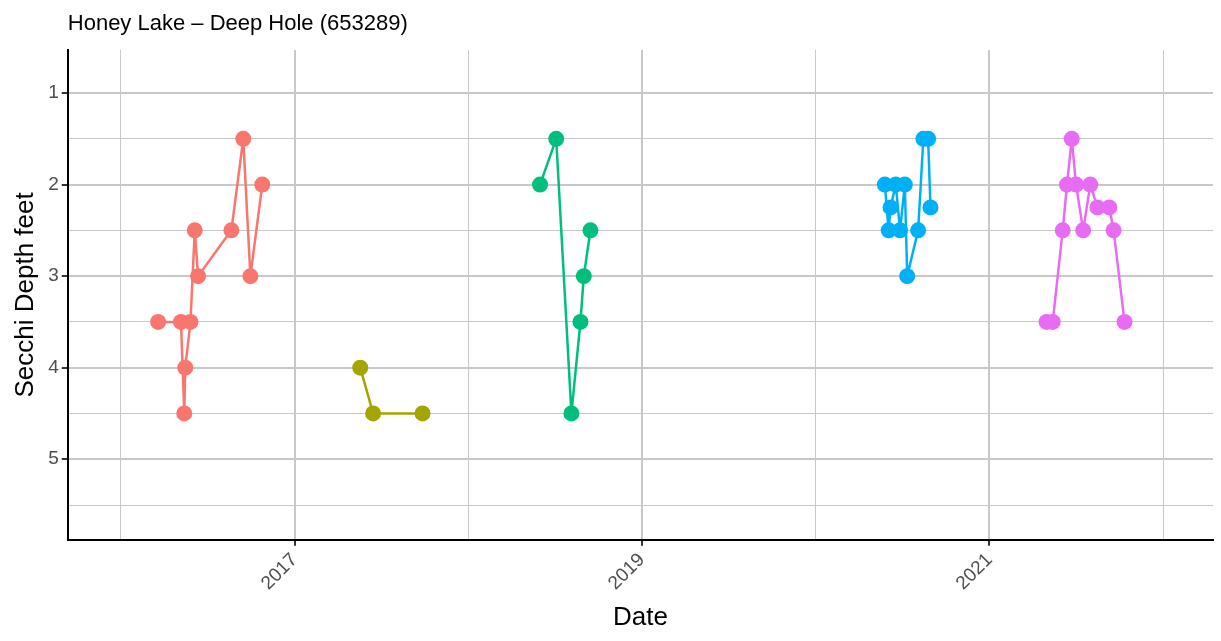 This screenshot has width=1221, height=641. Describe the element at coordinates (640, 615) in the screenshot. I see `x-axis-title: Date` at that location.